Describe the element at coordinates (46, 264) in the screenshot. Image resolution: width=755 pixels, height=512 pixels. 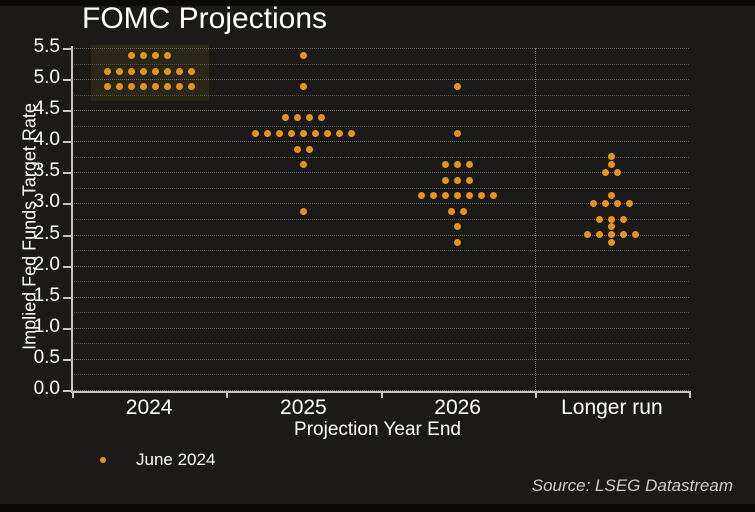
I see `y-axis-tick-label: 2.0` at that location.